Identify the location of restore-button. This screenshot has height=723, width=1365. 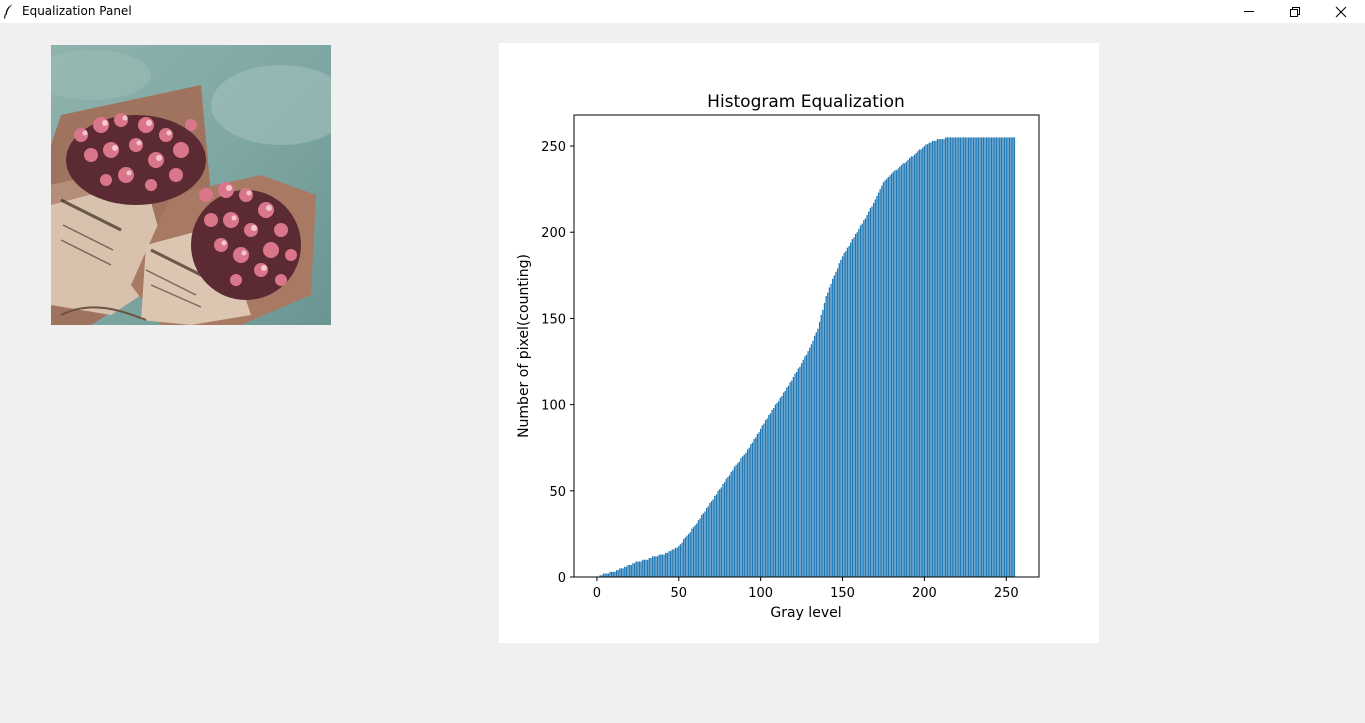
(1295, 11).